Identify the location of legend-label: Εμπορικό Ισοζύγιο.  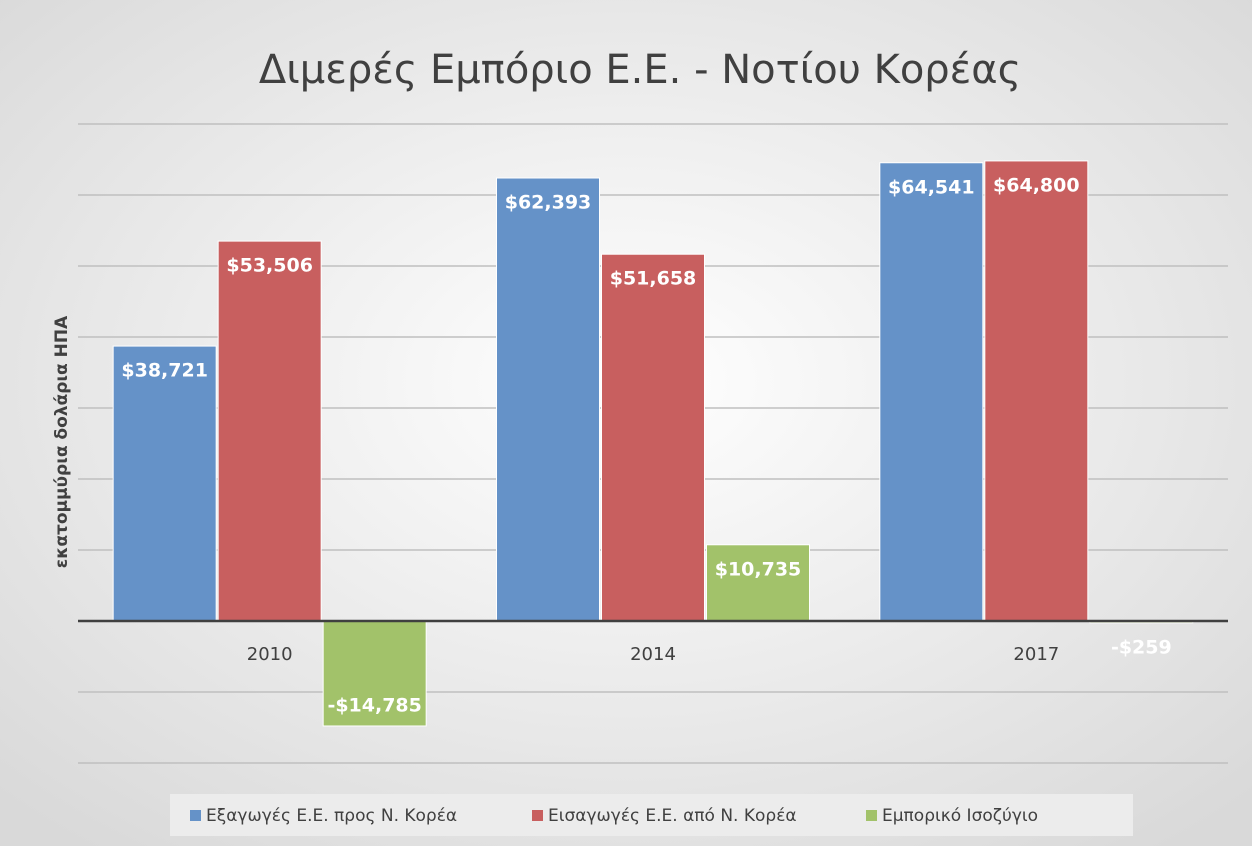
(960, 816).